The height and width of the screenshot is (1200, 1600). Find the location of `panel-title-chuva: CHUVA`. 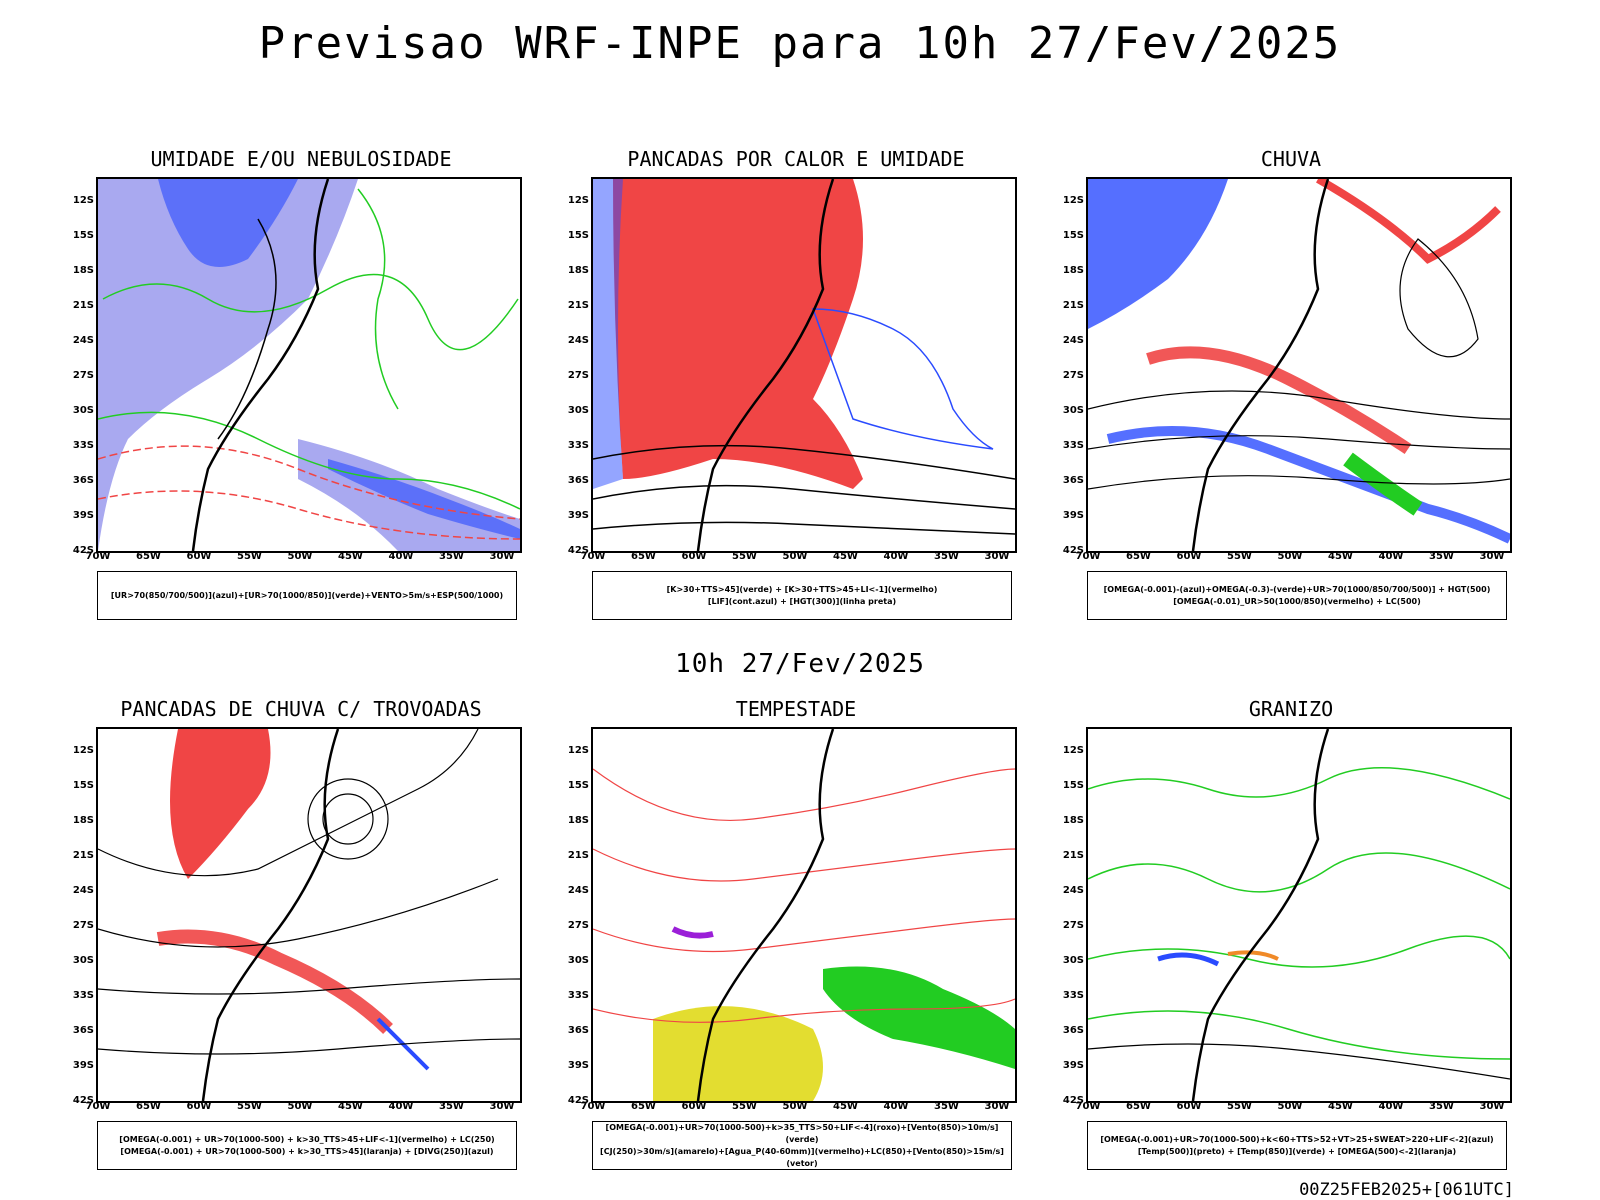

panel-title-chuva: CHUVA is located at coordinates (1291, 159).